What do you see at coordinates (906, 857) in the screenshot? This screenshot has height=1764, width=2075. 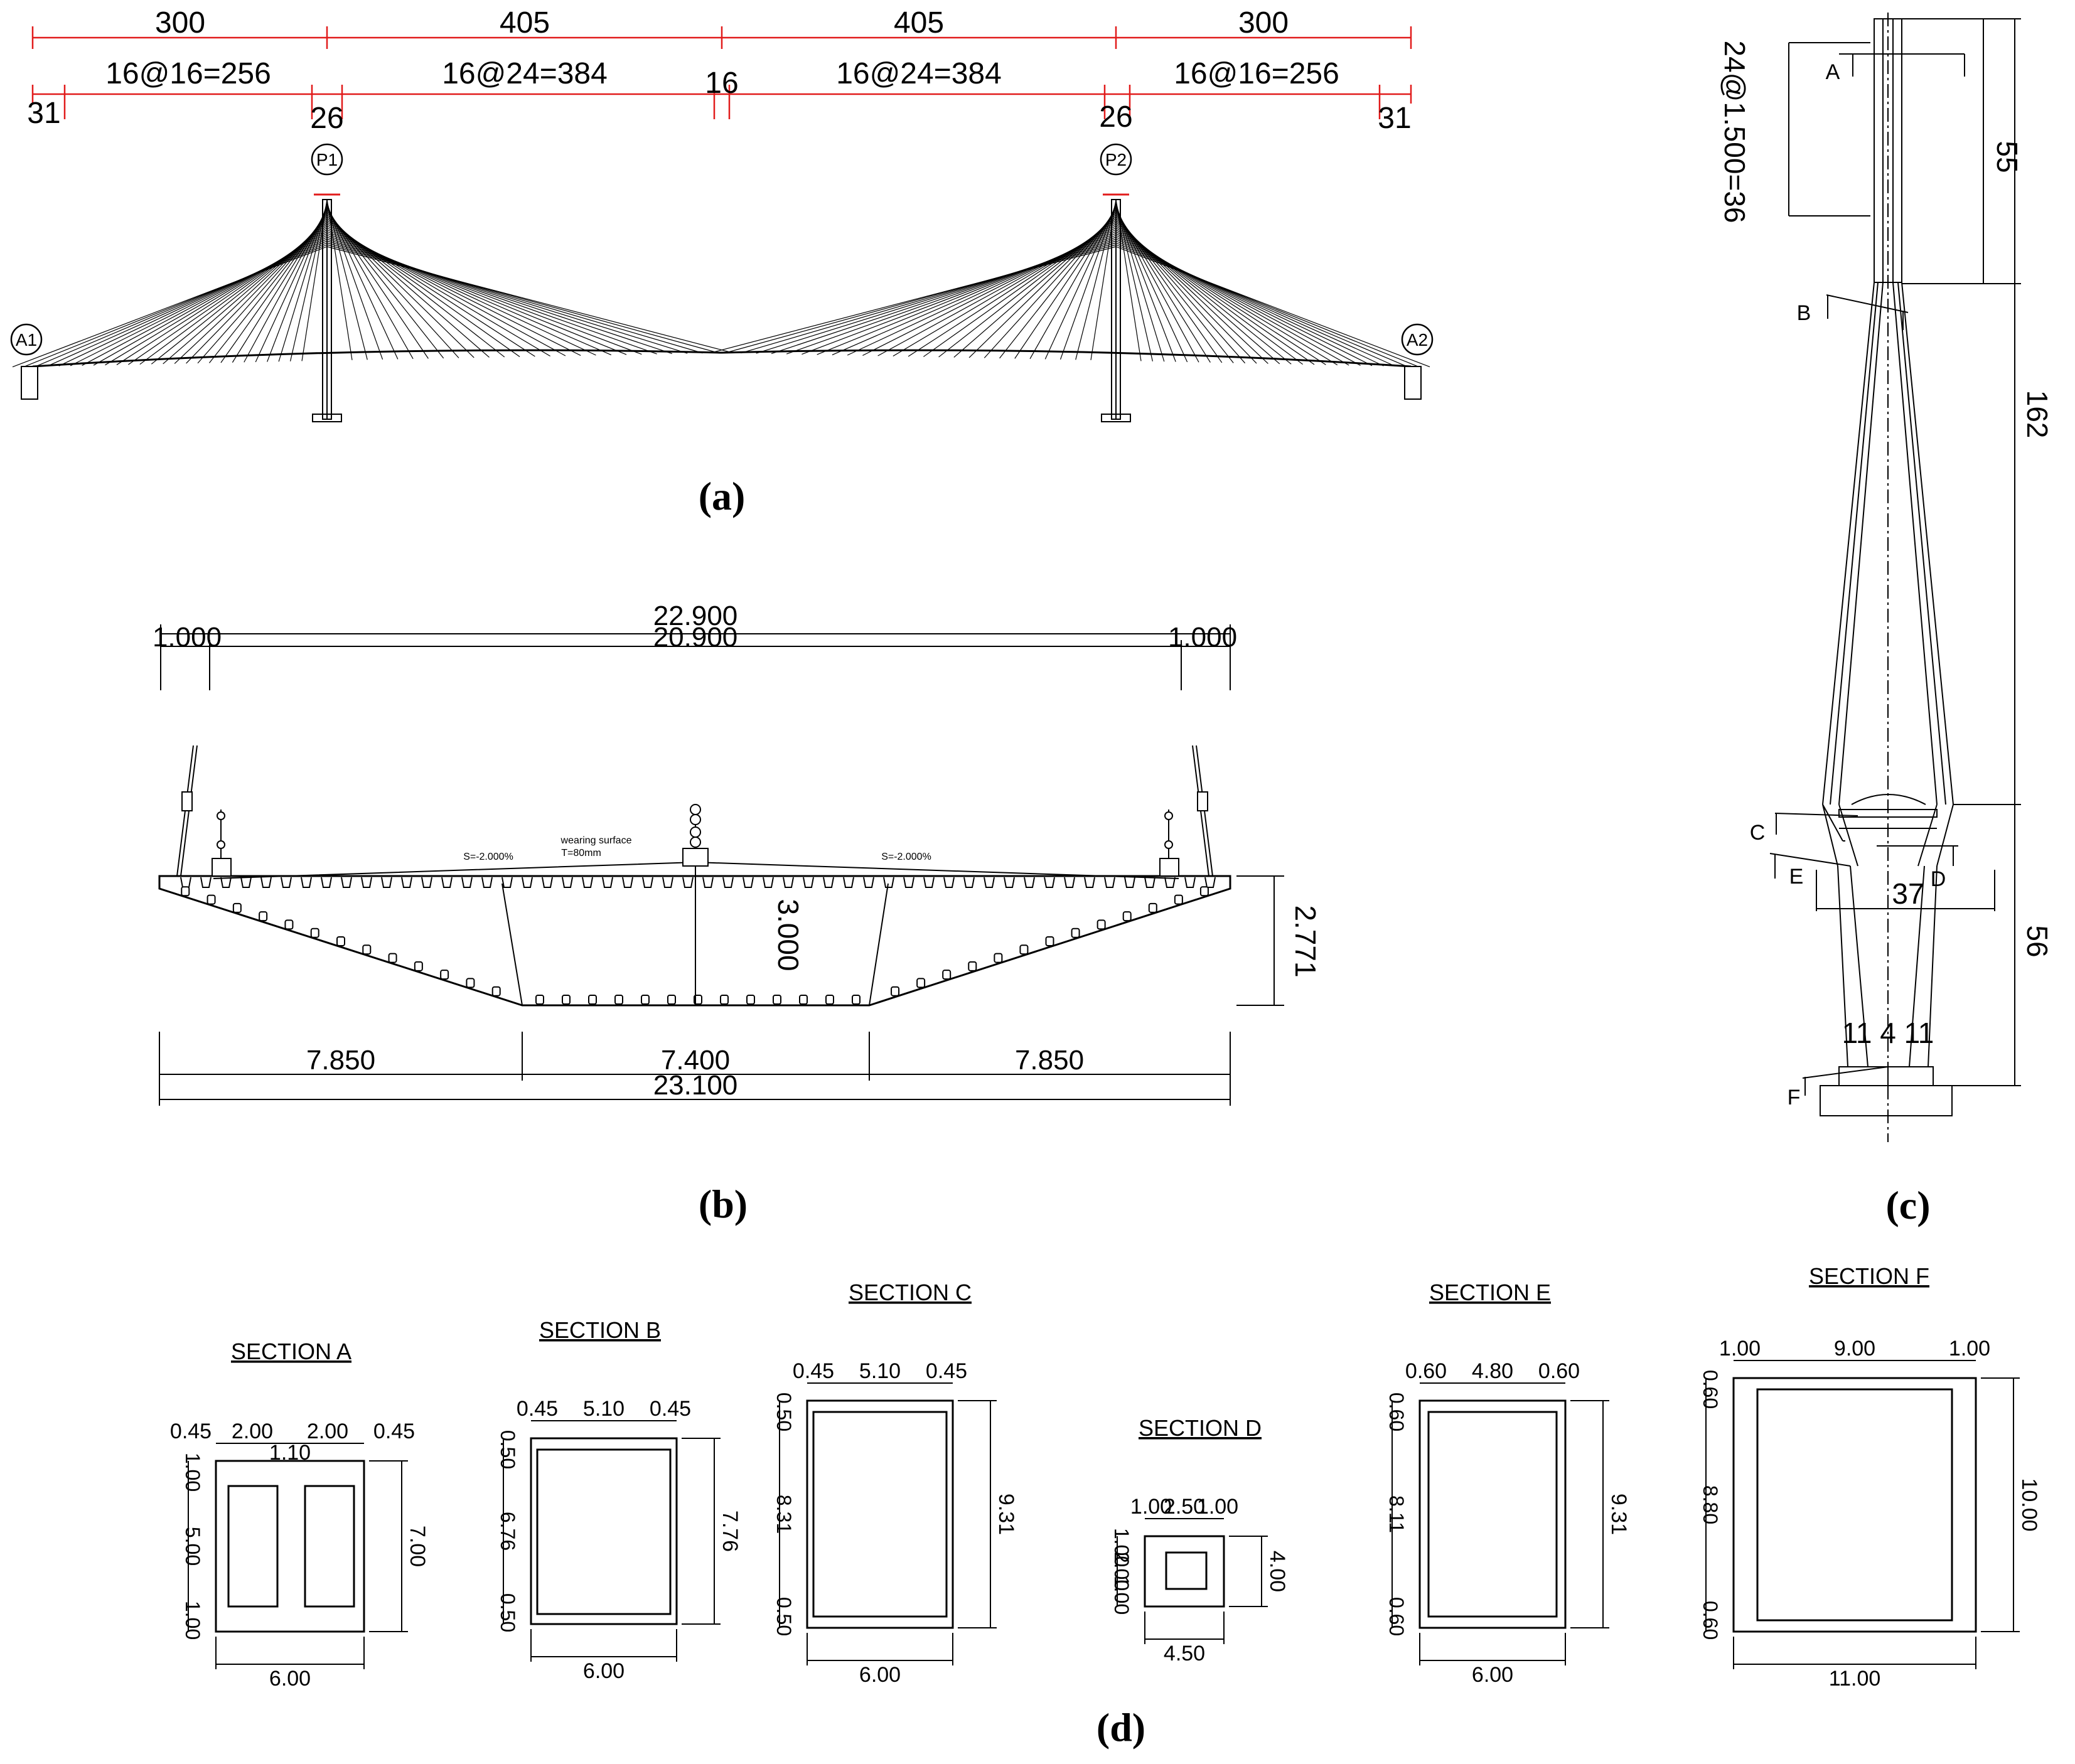 I see `slope-right-label: S=-2.000%` at bounding box center [906, 857].